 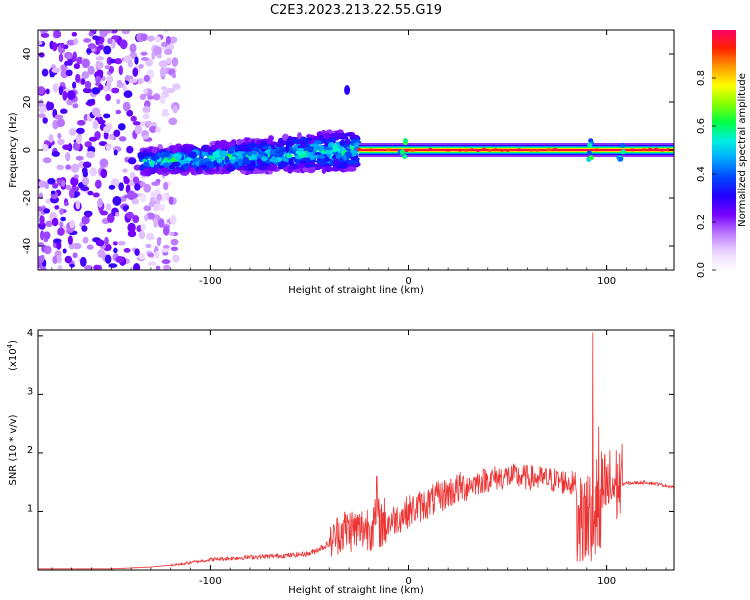 What do you see at coordinates (27, 150) in the screenshot?
I see `y-tick-label: 0` at bounding box center [27, 150].